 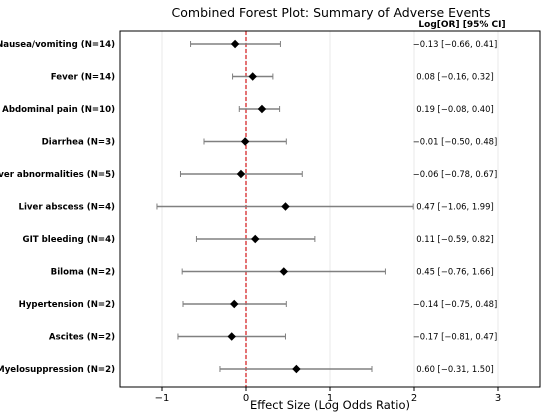 What do you see at coordinates (454, 369) in the screenshot?
I see `ci-text: 0.60 [−0.31, 1.50]` at bounding box center [454, 369].